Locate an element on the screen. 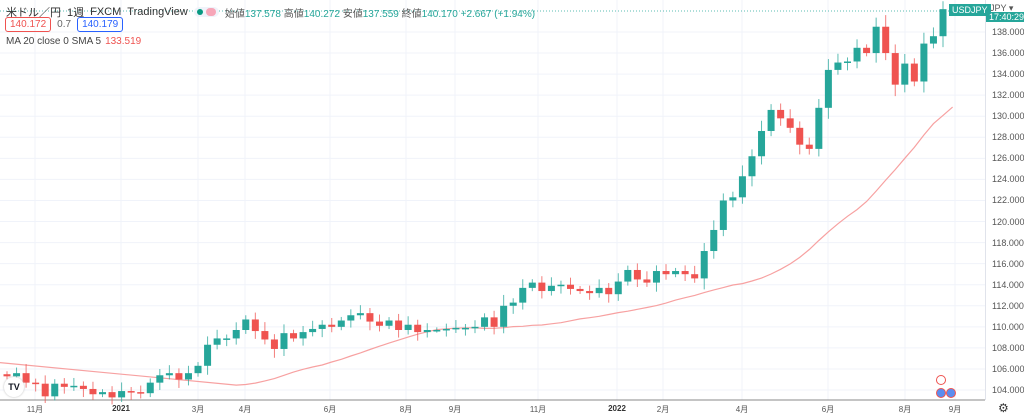  time-tick: 2月 is located at coordinates (663, 409).